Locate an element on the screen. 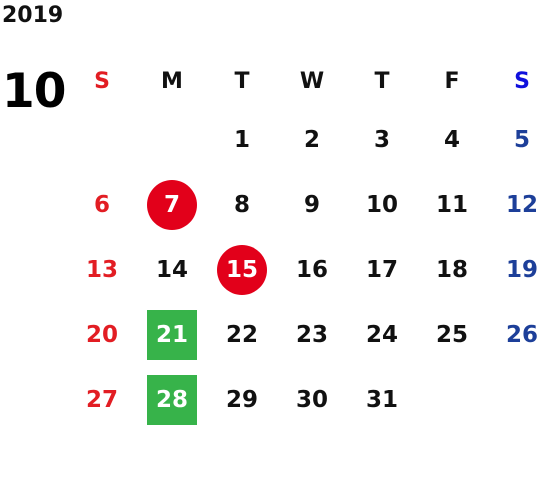 This screenshot has height=503, width=548. day-cell: 20 is located at coordinates (101, 334).